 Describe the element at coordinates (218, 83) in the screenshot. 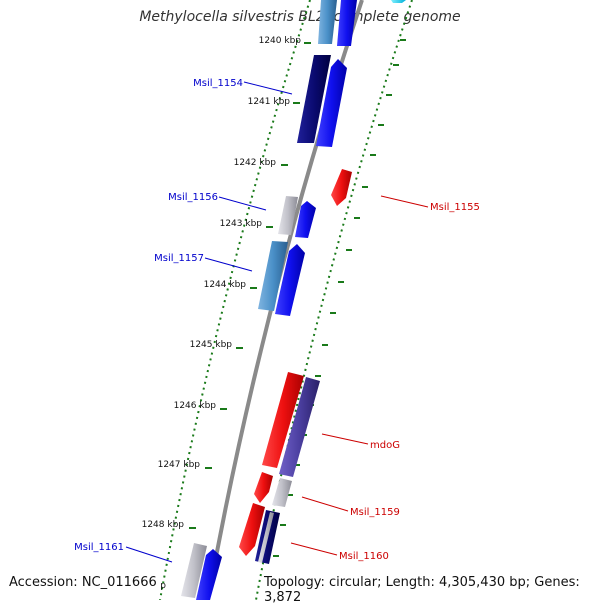

I see `label-msil-1154: Msil_1154` at that location.